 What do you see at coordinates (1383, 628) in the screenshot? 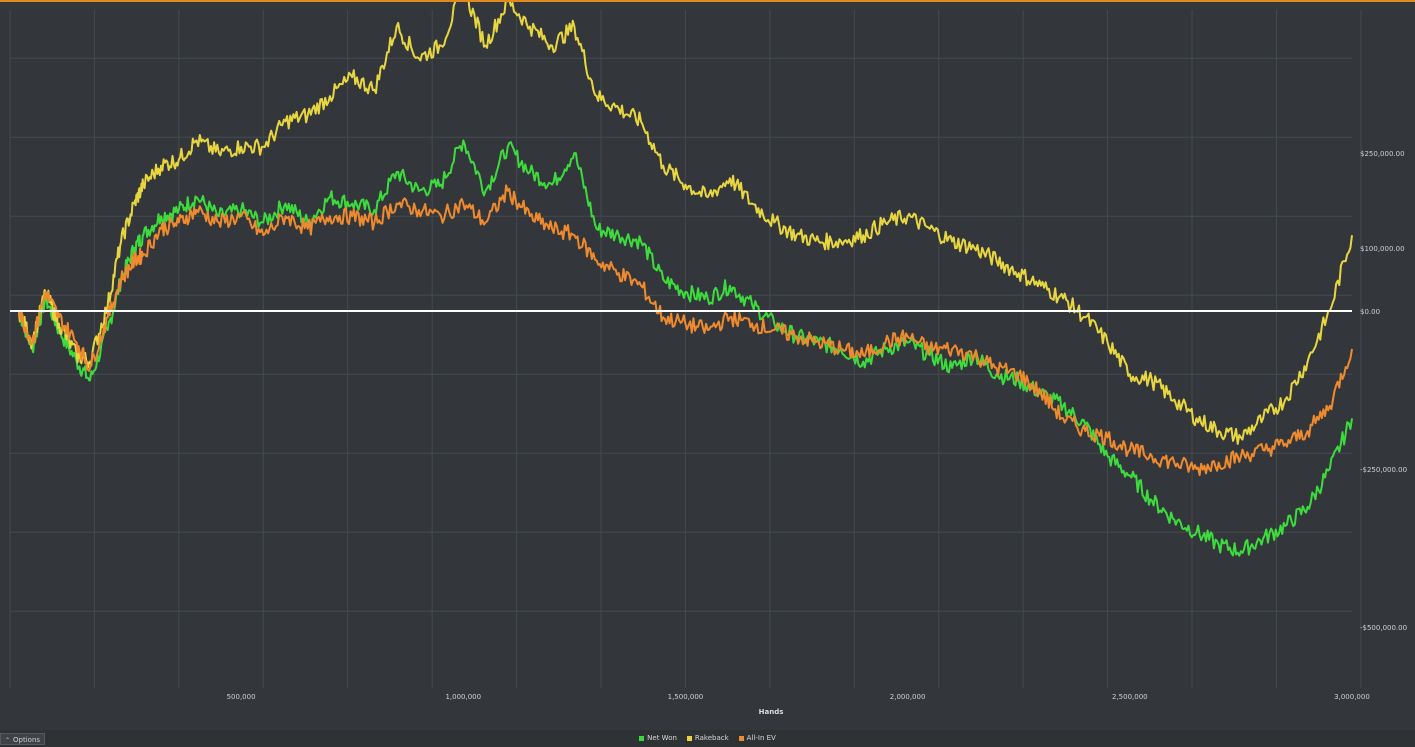
I see `y-tick-label: -$500,000.00` at bounding box center [1383, 628].